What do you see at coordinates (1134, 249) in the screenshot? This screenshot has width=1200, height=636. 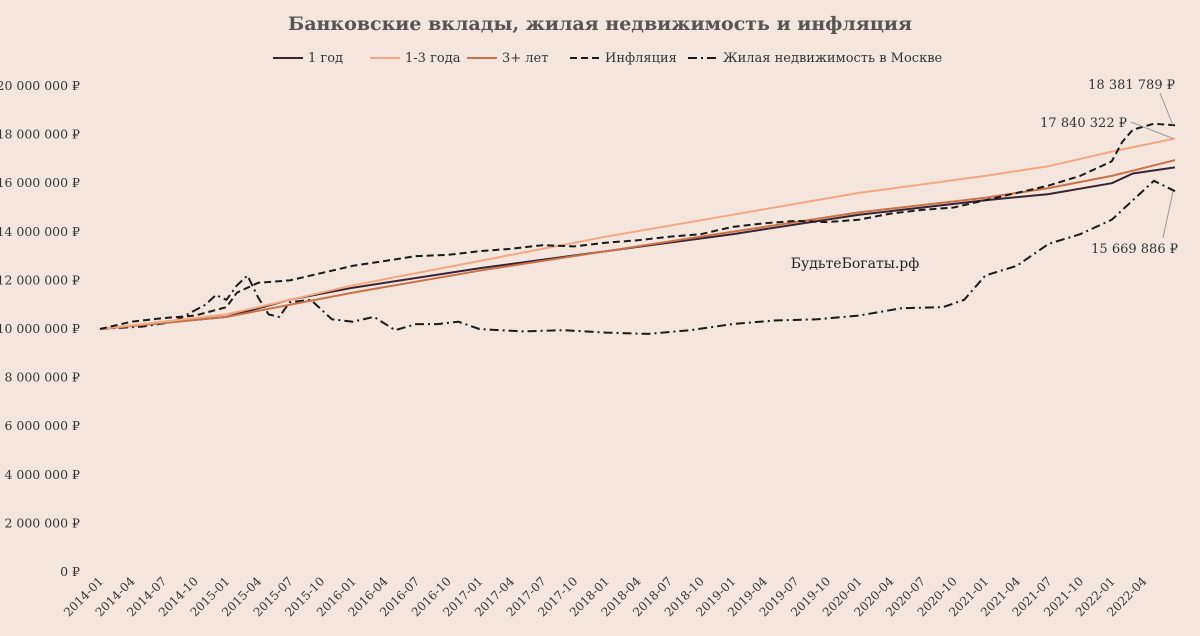 I see `annotation-label: 15 669 886 ₽` at bounding box center [1134, 249].